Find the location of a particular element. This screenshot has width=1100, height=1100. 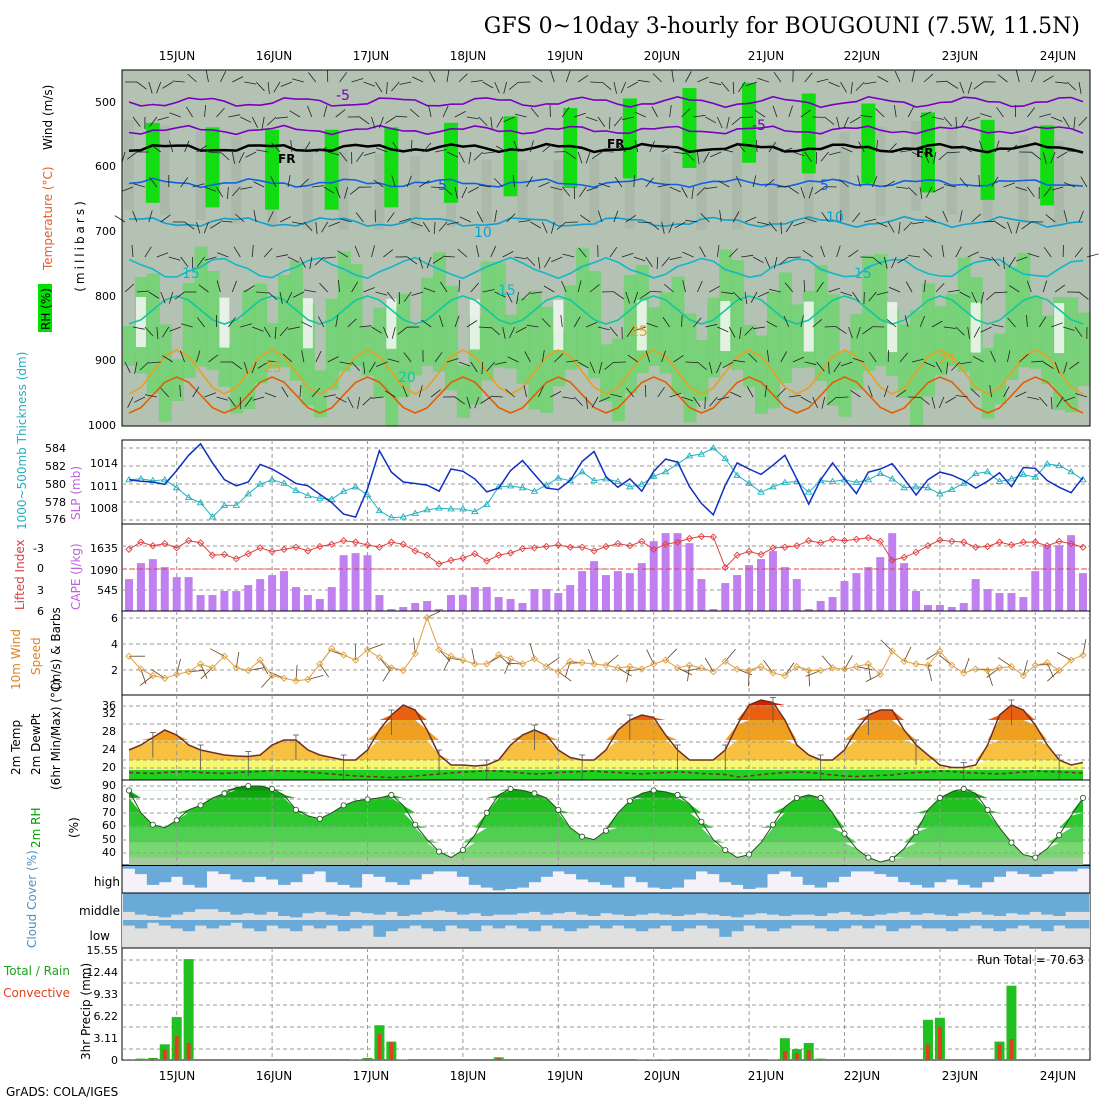

precip-ylabel: 3hr Precip (mm) is located at coordinates (86, 1011).